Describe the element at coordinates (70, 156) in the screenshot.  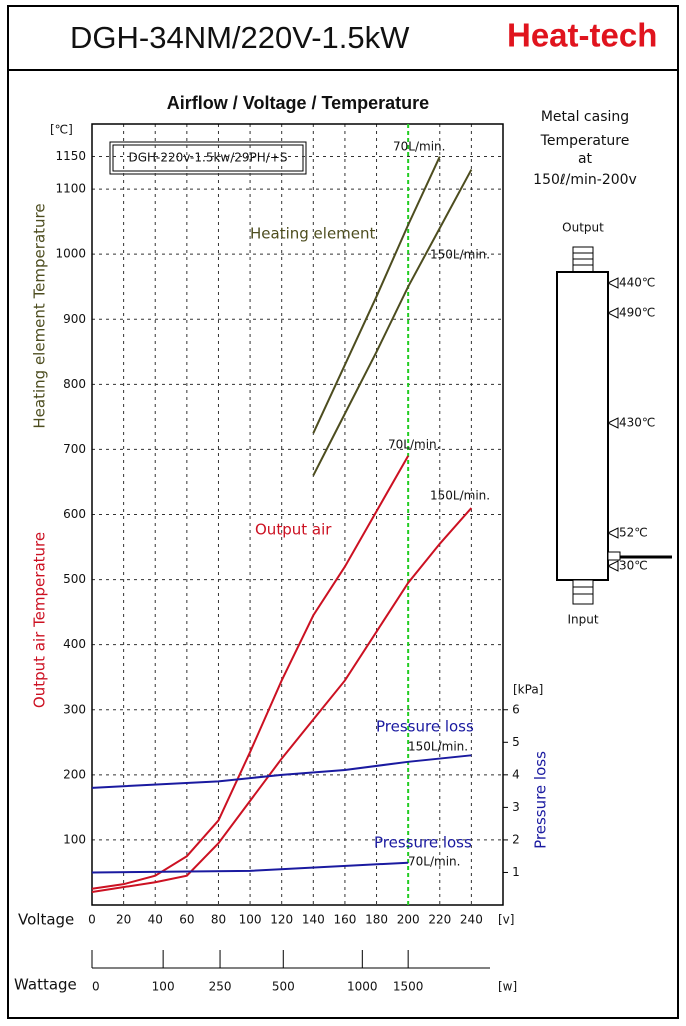
I see `y-tick-label: 1150` at that location.